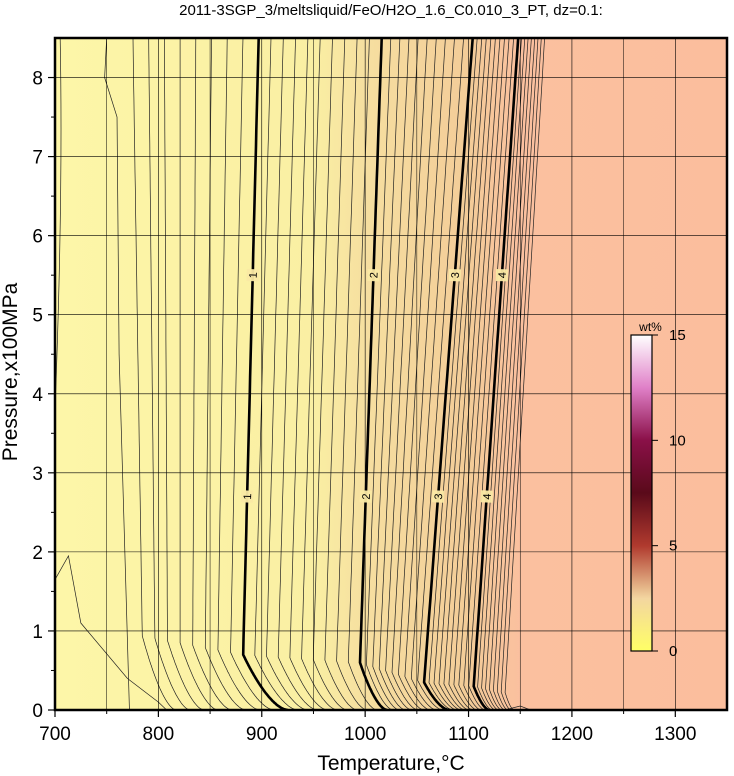 This screenshot has width=734, height=776. I want to click on x-tick-label: 1200, so click(572, 734).